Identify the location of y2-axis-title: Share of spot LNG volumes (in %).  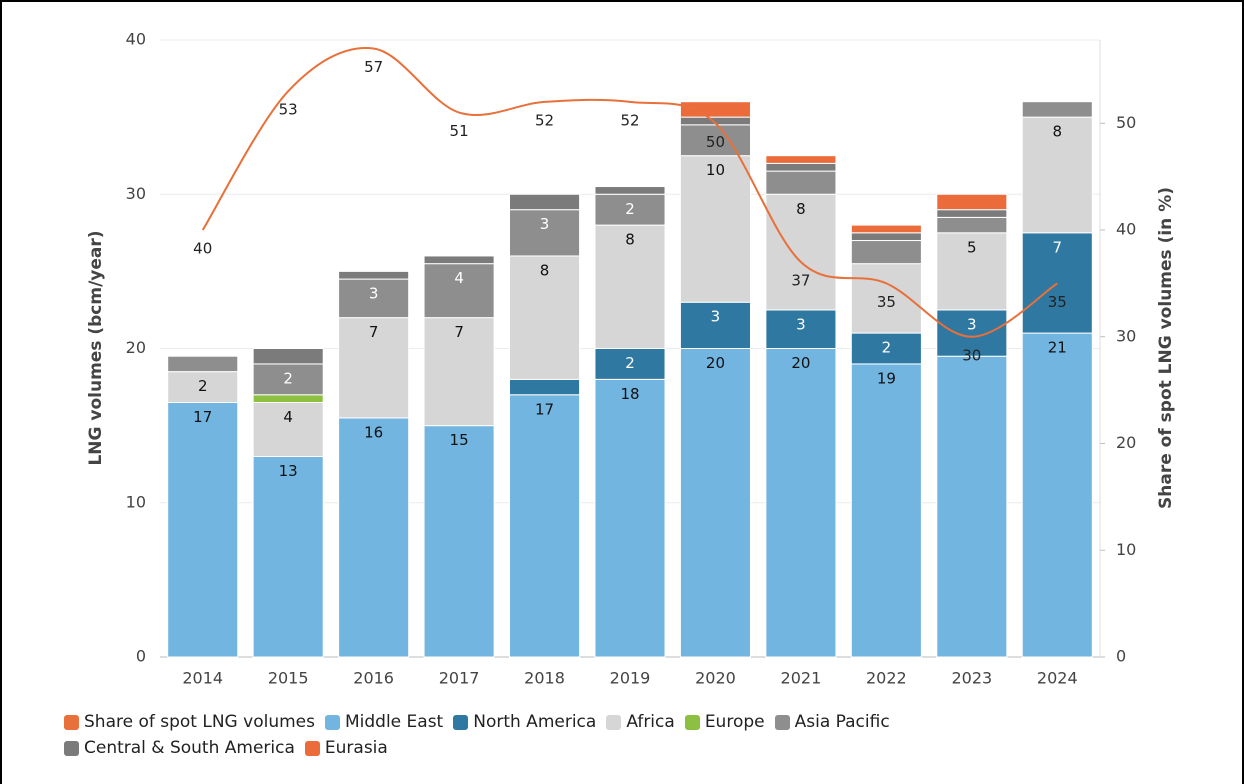
(1166, 348).